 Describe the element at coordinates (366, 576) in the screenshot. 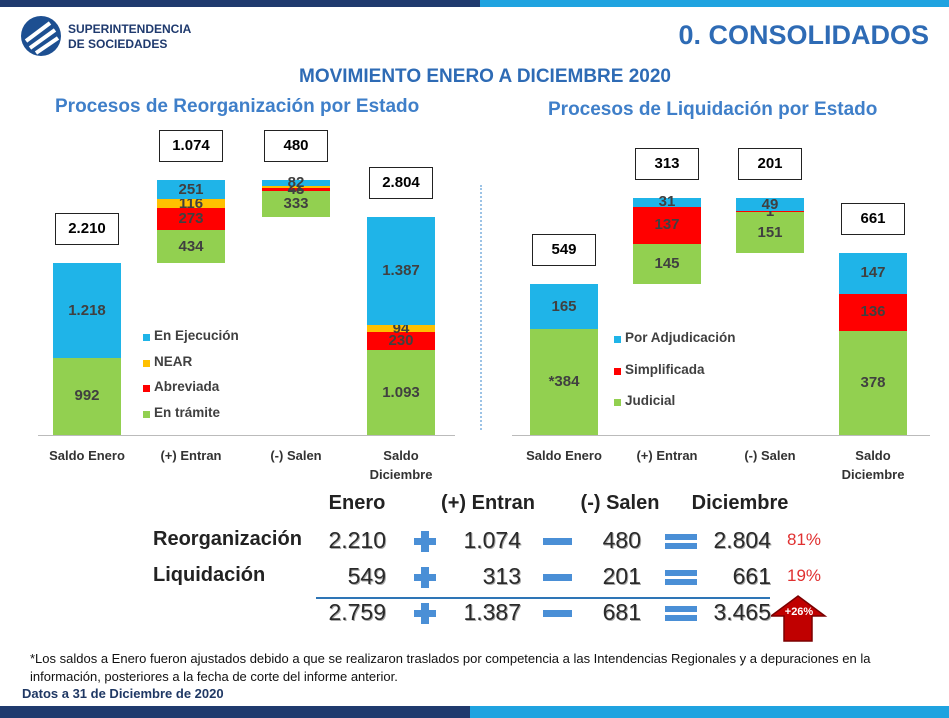

I see `cell-value: 549` at that location.